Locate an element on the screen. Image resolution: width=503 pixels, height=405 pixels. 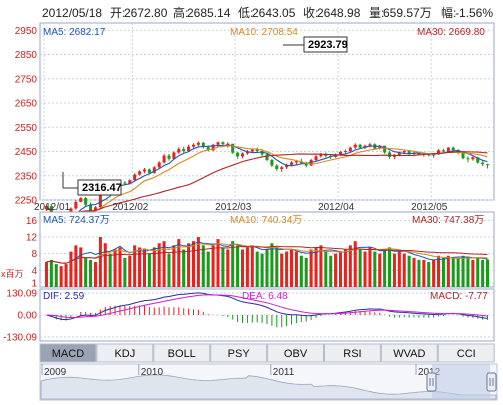
navigator-left-handle is located at coordinates (431, 382).